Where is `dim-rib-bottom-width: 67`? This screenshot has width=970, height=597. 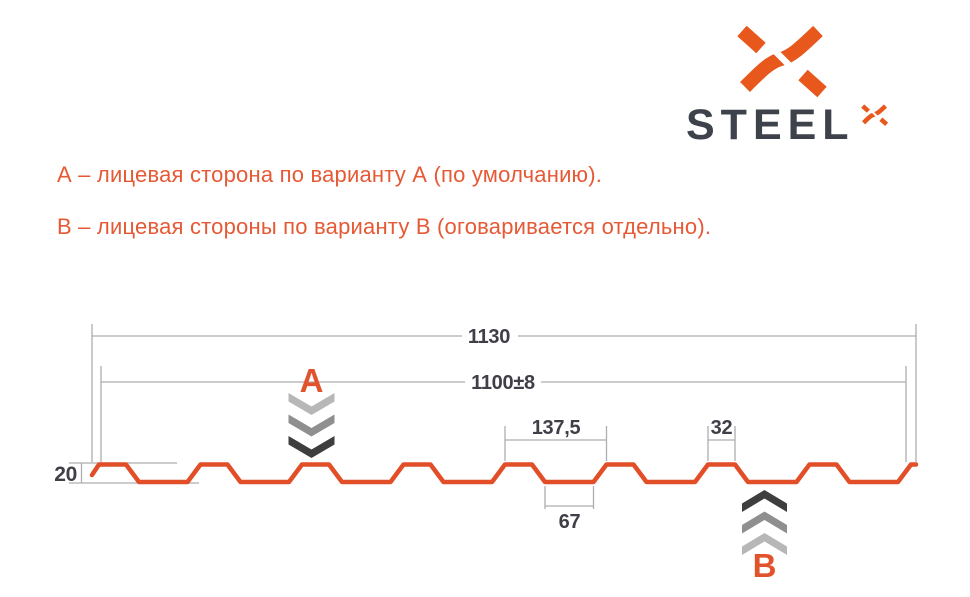
dim-rib-bottom-width: 67 is located at coordinates (570, 522).